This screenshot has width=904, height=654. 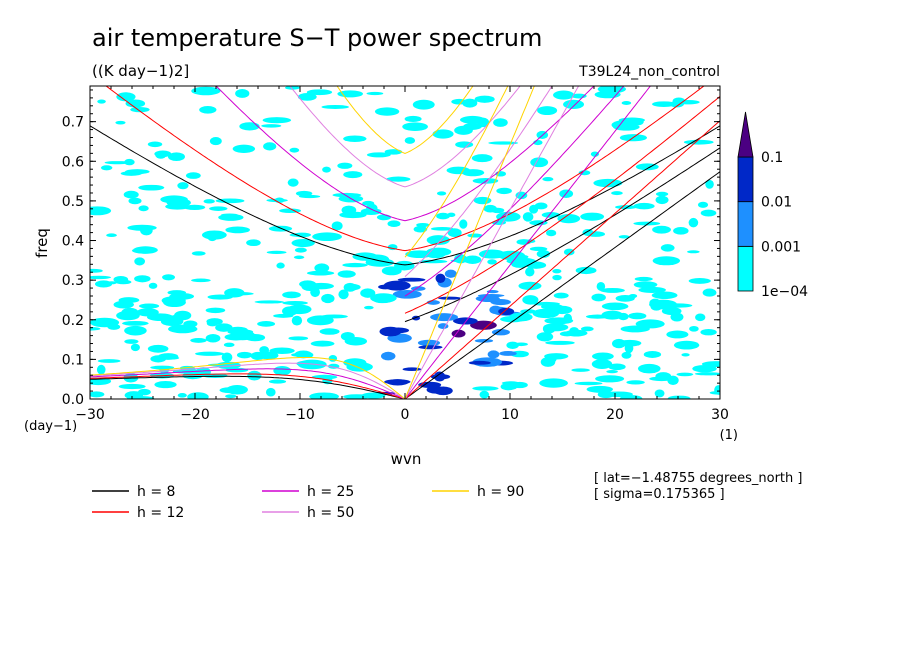 What do you see at coordinates (73, 123) in the screenshot?
I see `y-tick-label: 0.7` at bounding box center [73, 123].